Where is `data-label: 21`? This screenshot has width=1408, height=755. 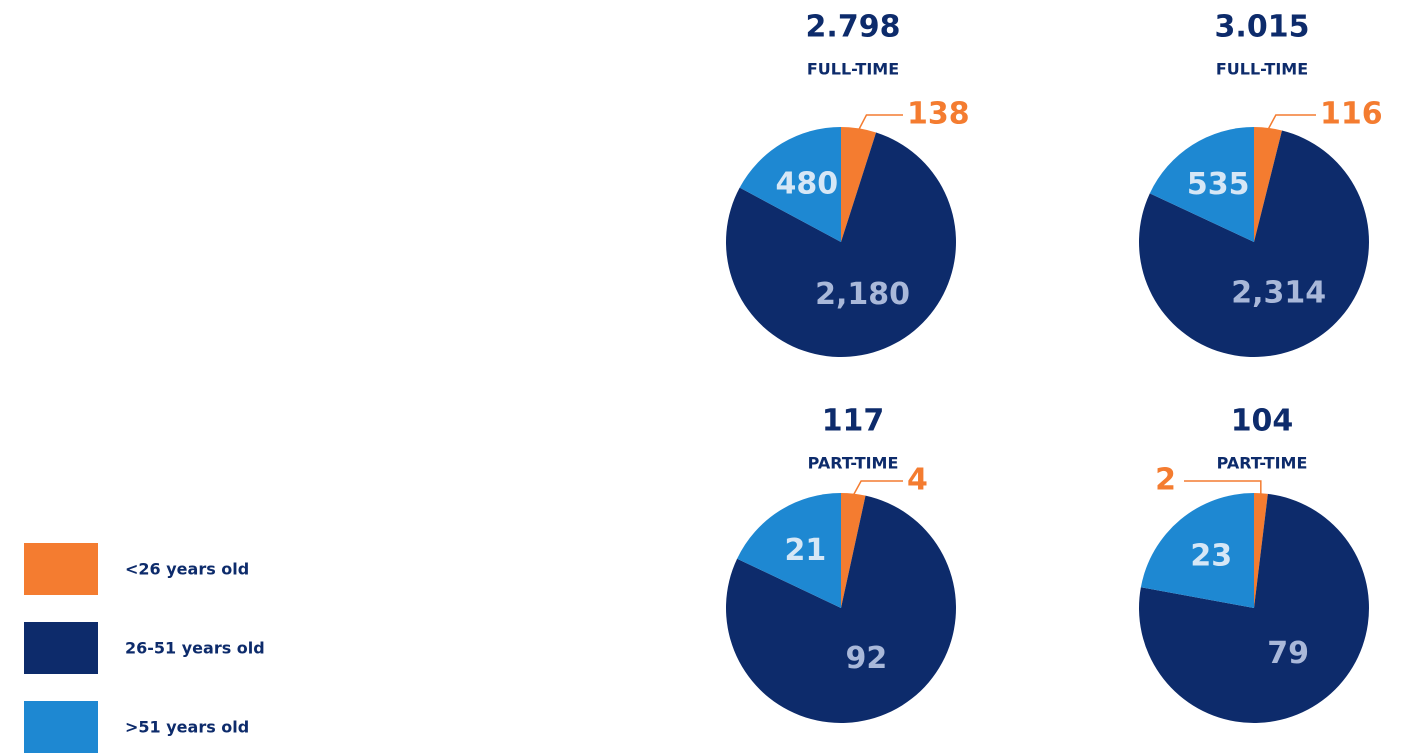 data-label: 21 is located at coordinates (805, 550).